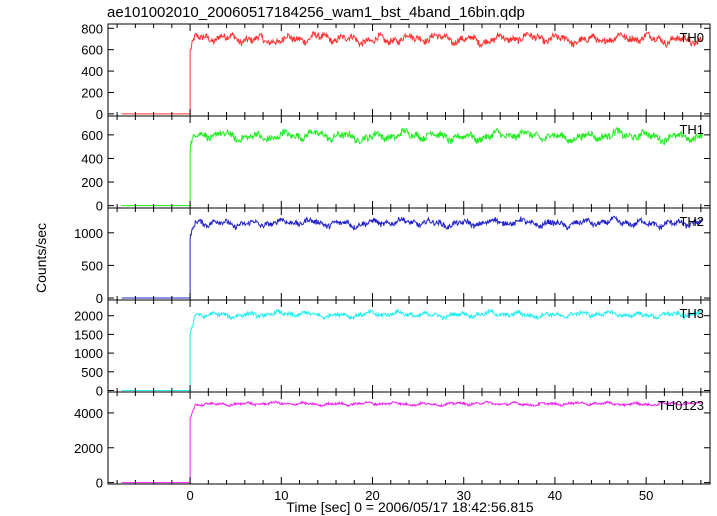  I want to click on y-axis-label: Counts/sec, so click(41, 258).